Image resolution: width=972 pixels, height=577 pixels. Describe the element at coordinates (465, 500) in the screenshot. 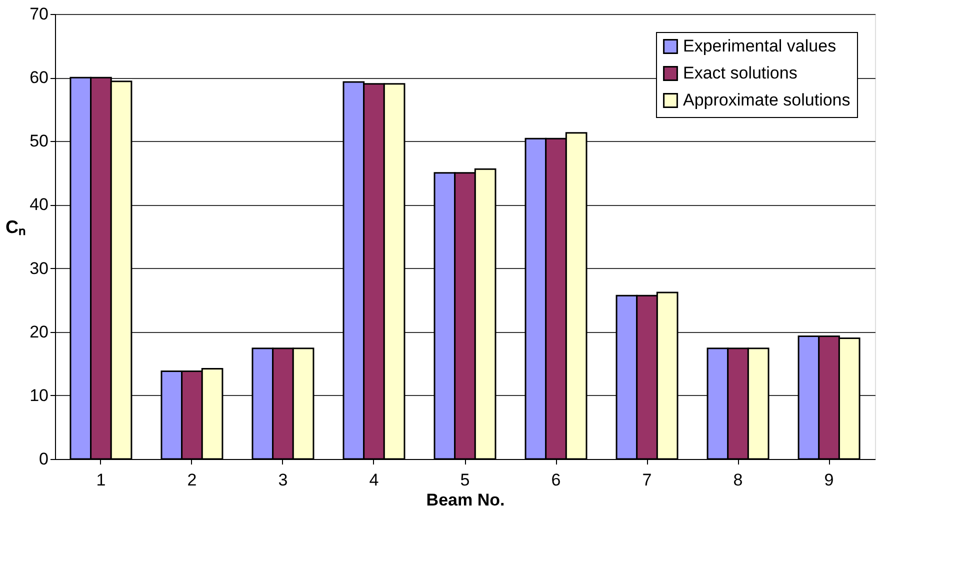

I see `x-axis-title: Beam No.` at that location.